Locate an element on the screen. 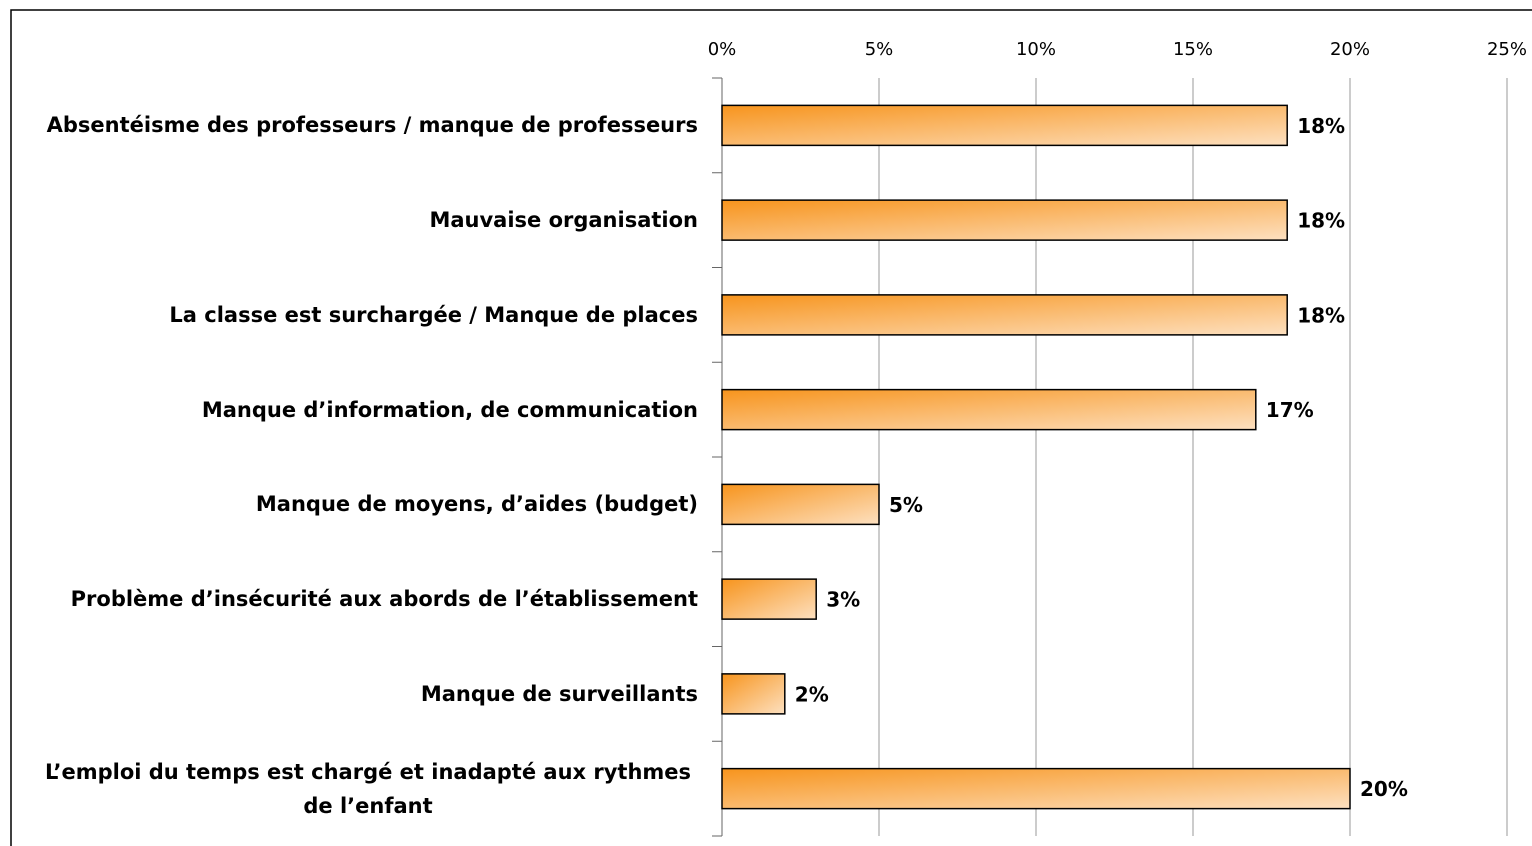  x-tick-label: 20% is located at coordinates (1350, 49).